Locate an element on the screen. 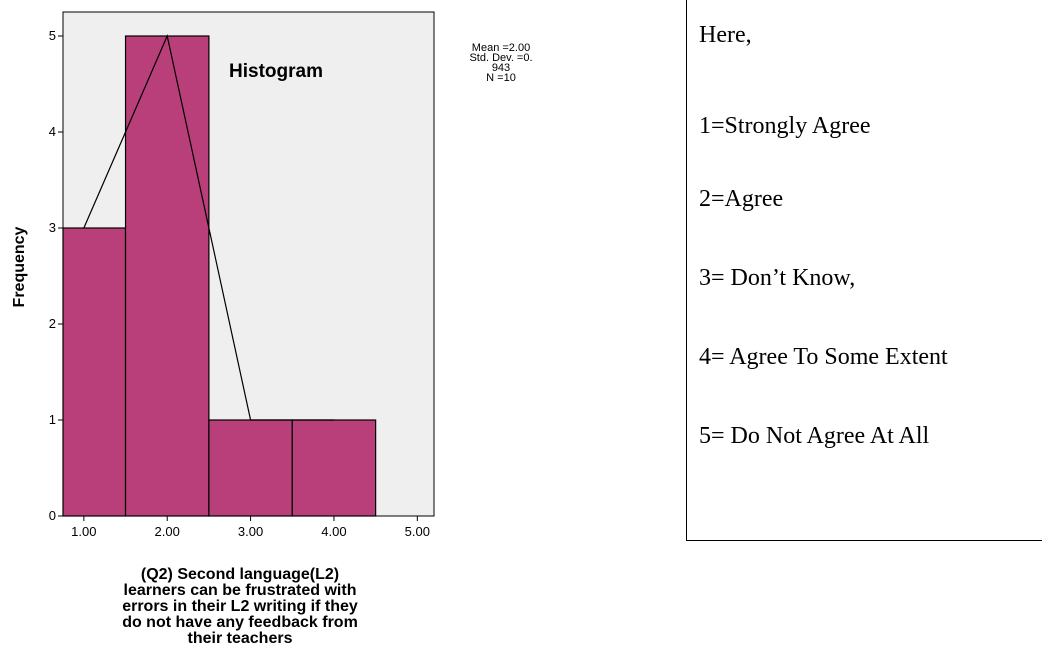 This screenshot has width=1042, height=653. x-tick-label: 1.00 is located at coordinates (83, 531).